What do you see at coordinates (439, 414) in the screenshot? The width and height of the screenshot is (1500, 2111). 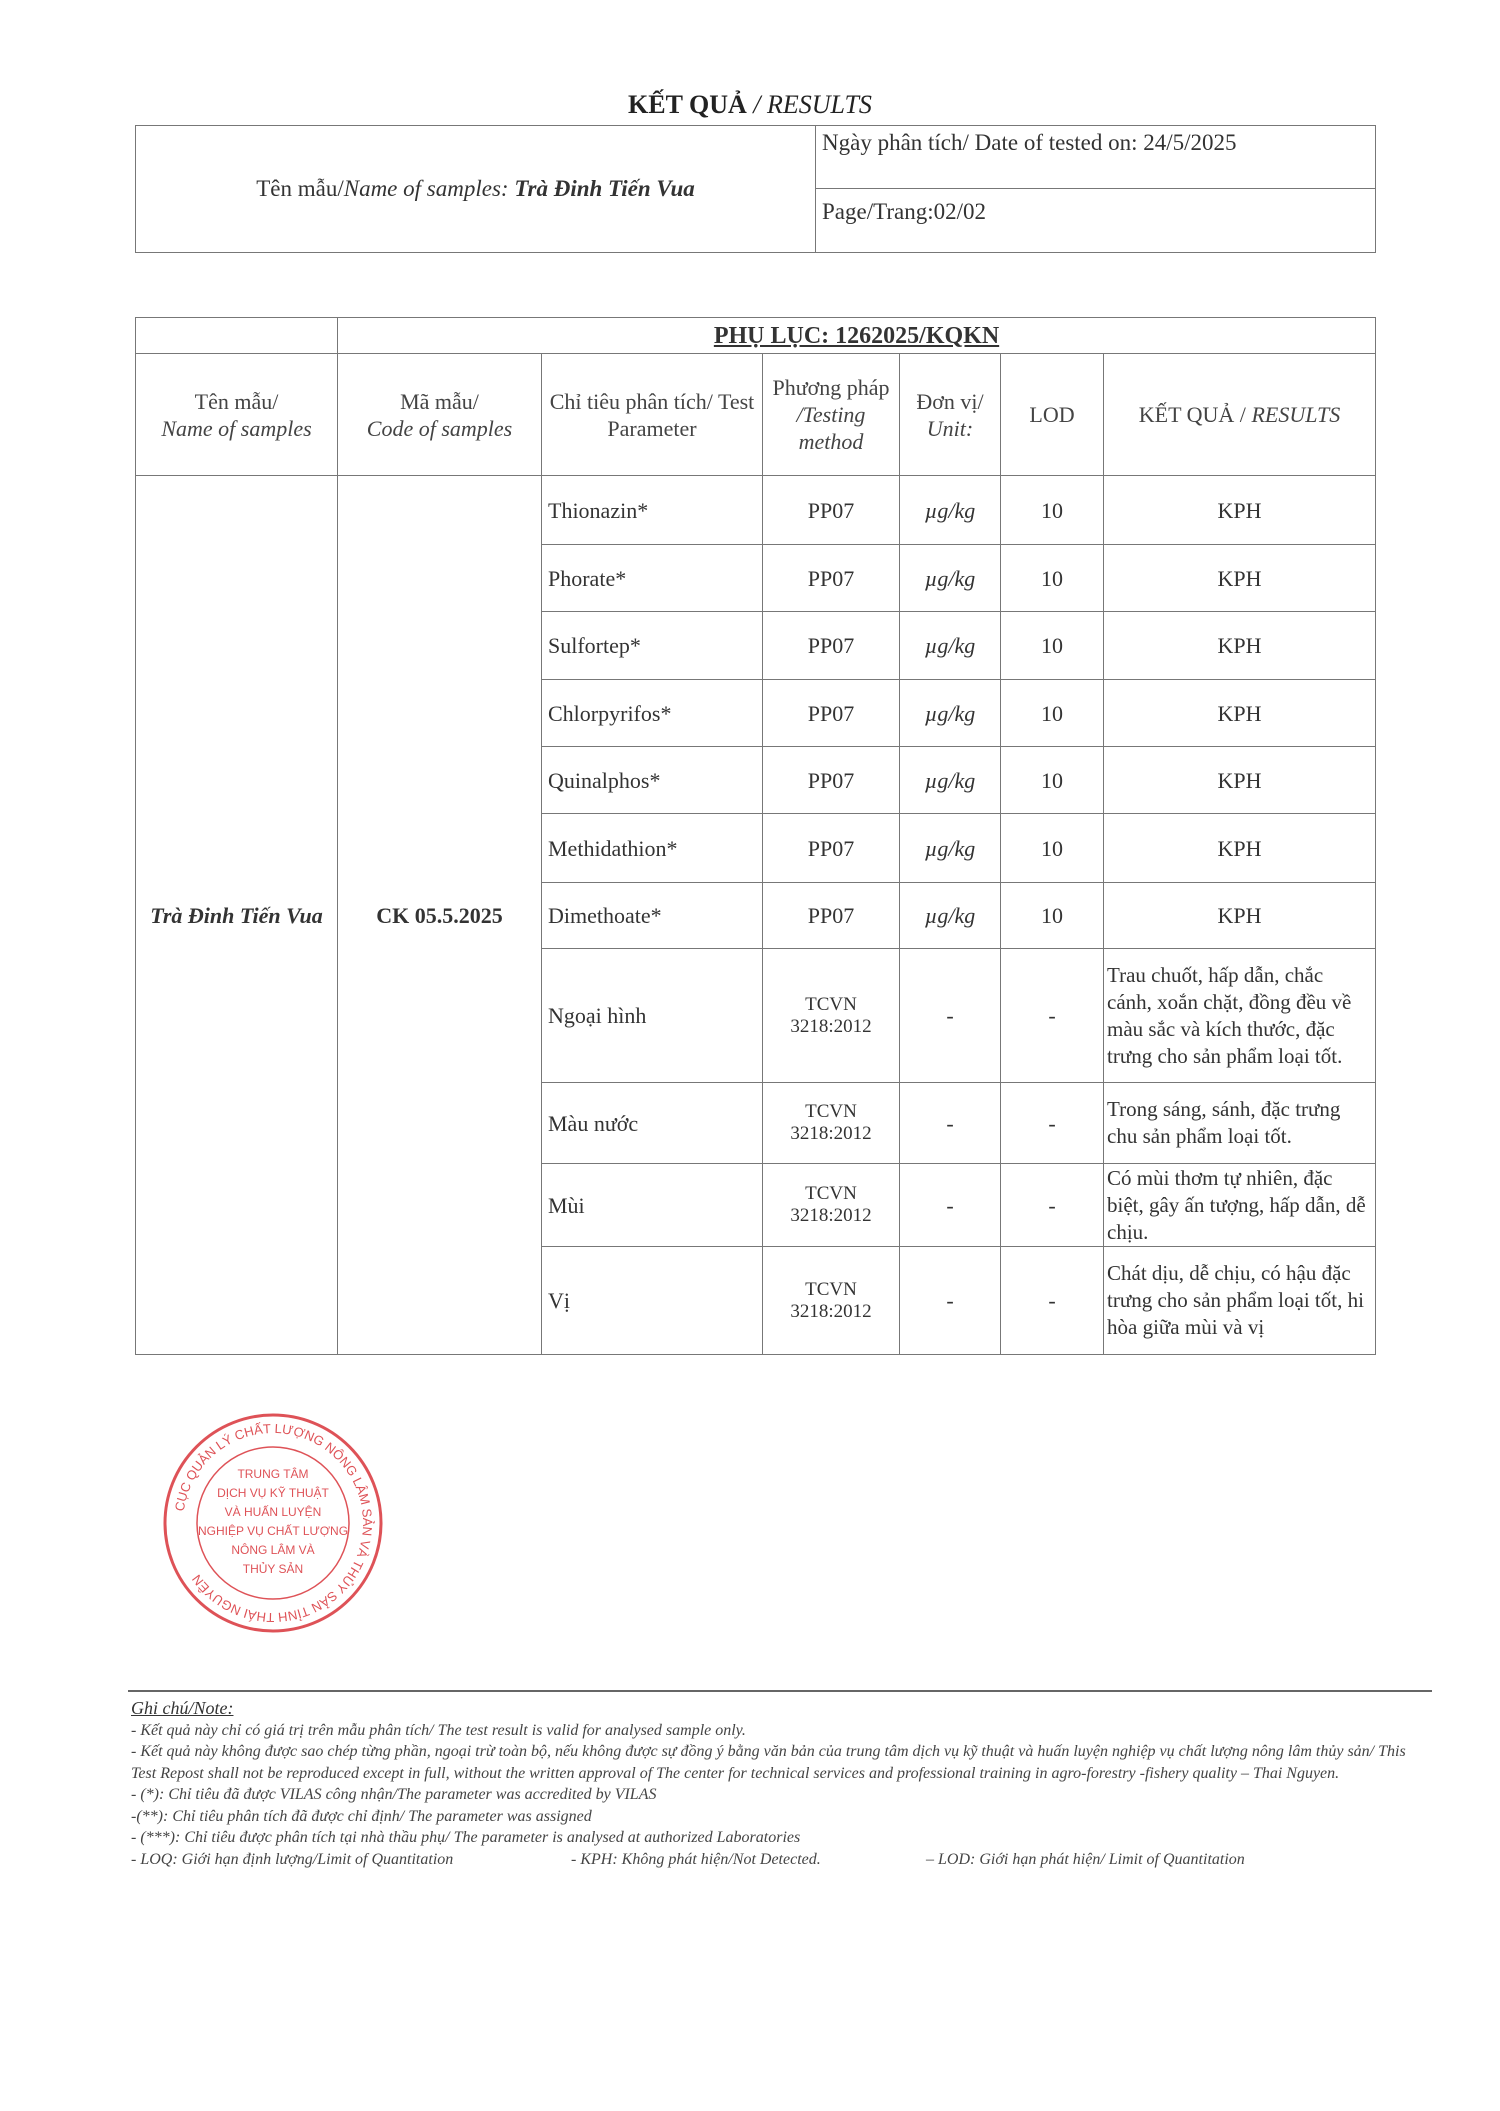 I see `header-sample-code: Mã mẫu/Code of samples` at bounding box center [439, 414].